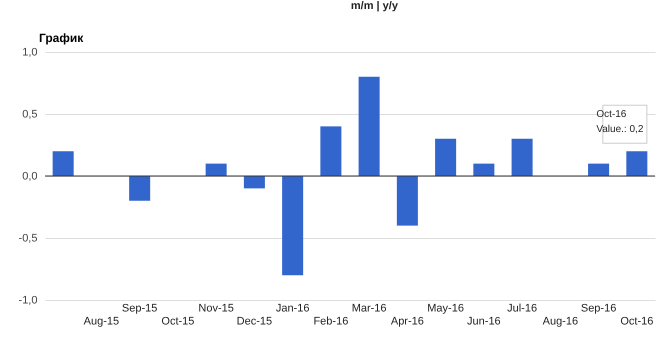 This screenshot has height=338, width=663. I want to click on x-tick-label: May-16, so click(445, 308).